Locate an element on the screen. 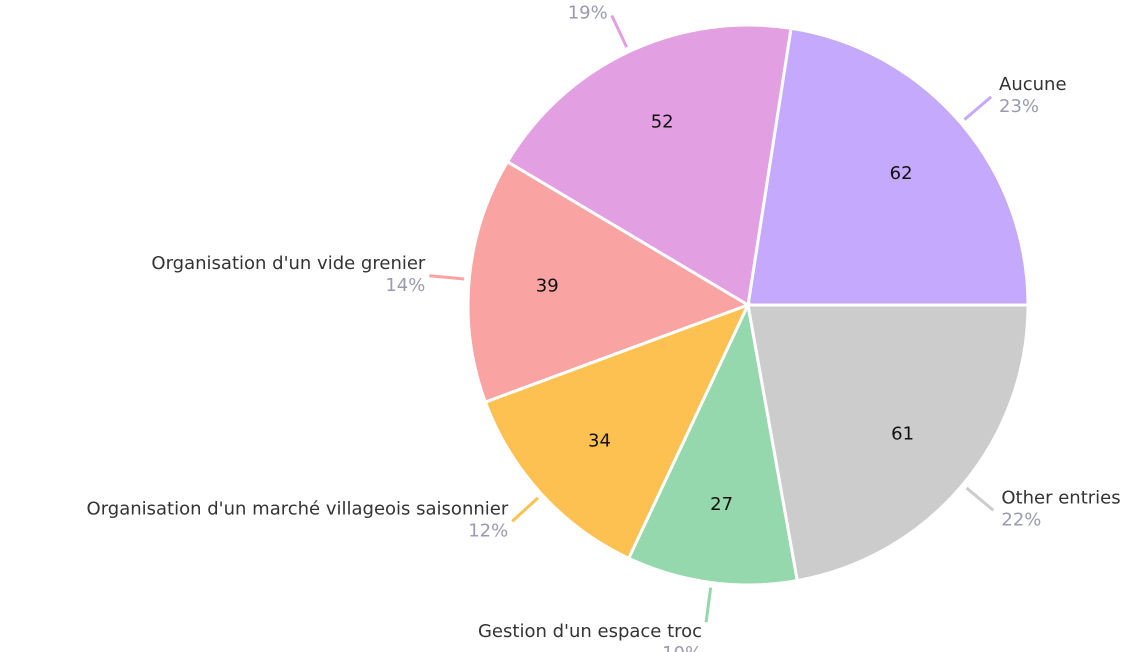  slice-name-label: Other entries is located at coordinates (1060, 497).